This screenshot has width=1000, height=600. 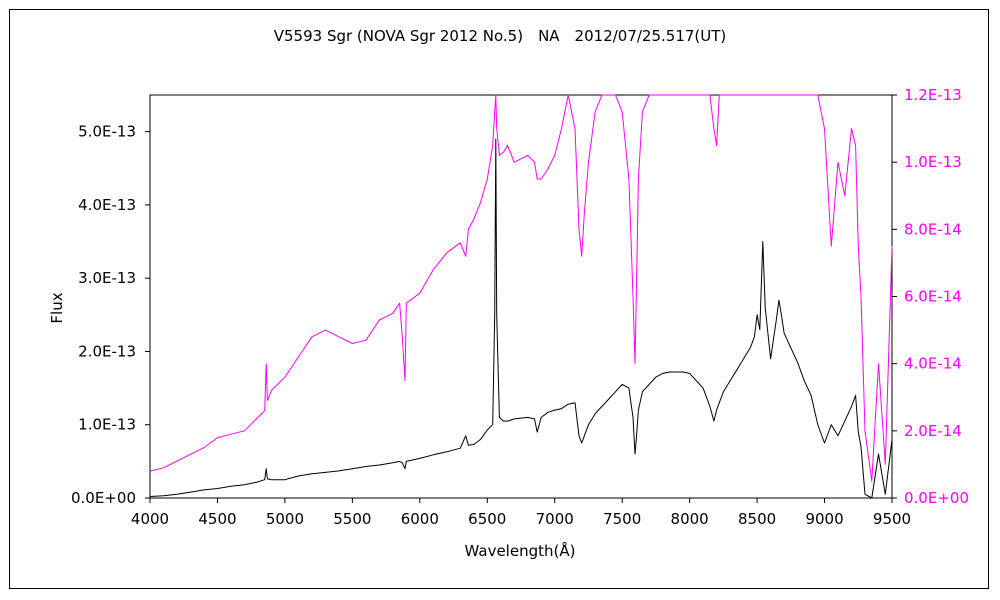 What do you see at coordinates (824, 519) in the screenshot?
I see `x-tick-label: 9000` at bounding box center [824, 519].